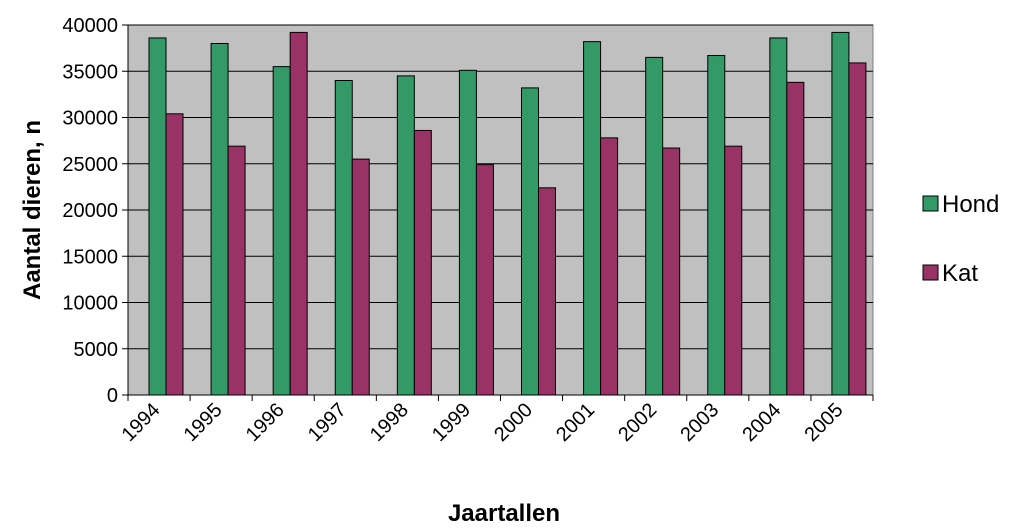 The image size is (1019, 531). I want to click on bar-kat-2000, so click(547, 291).